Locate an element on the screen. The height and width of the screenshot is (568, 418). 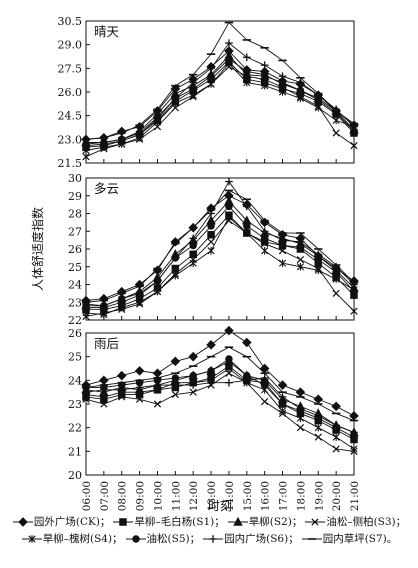
y-axis-label: 人体舒适度指数 is located at coordinates (37, 249).